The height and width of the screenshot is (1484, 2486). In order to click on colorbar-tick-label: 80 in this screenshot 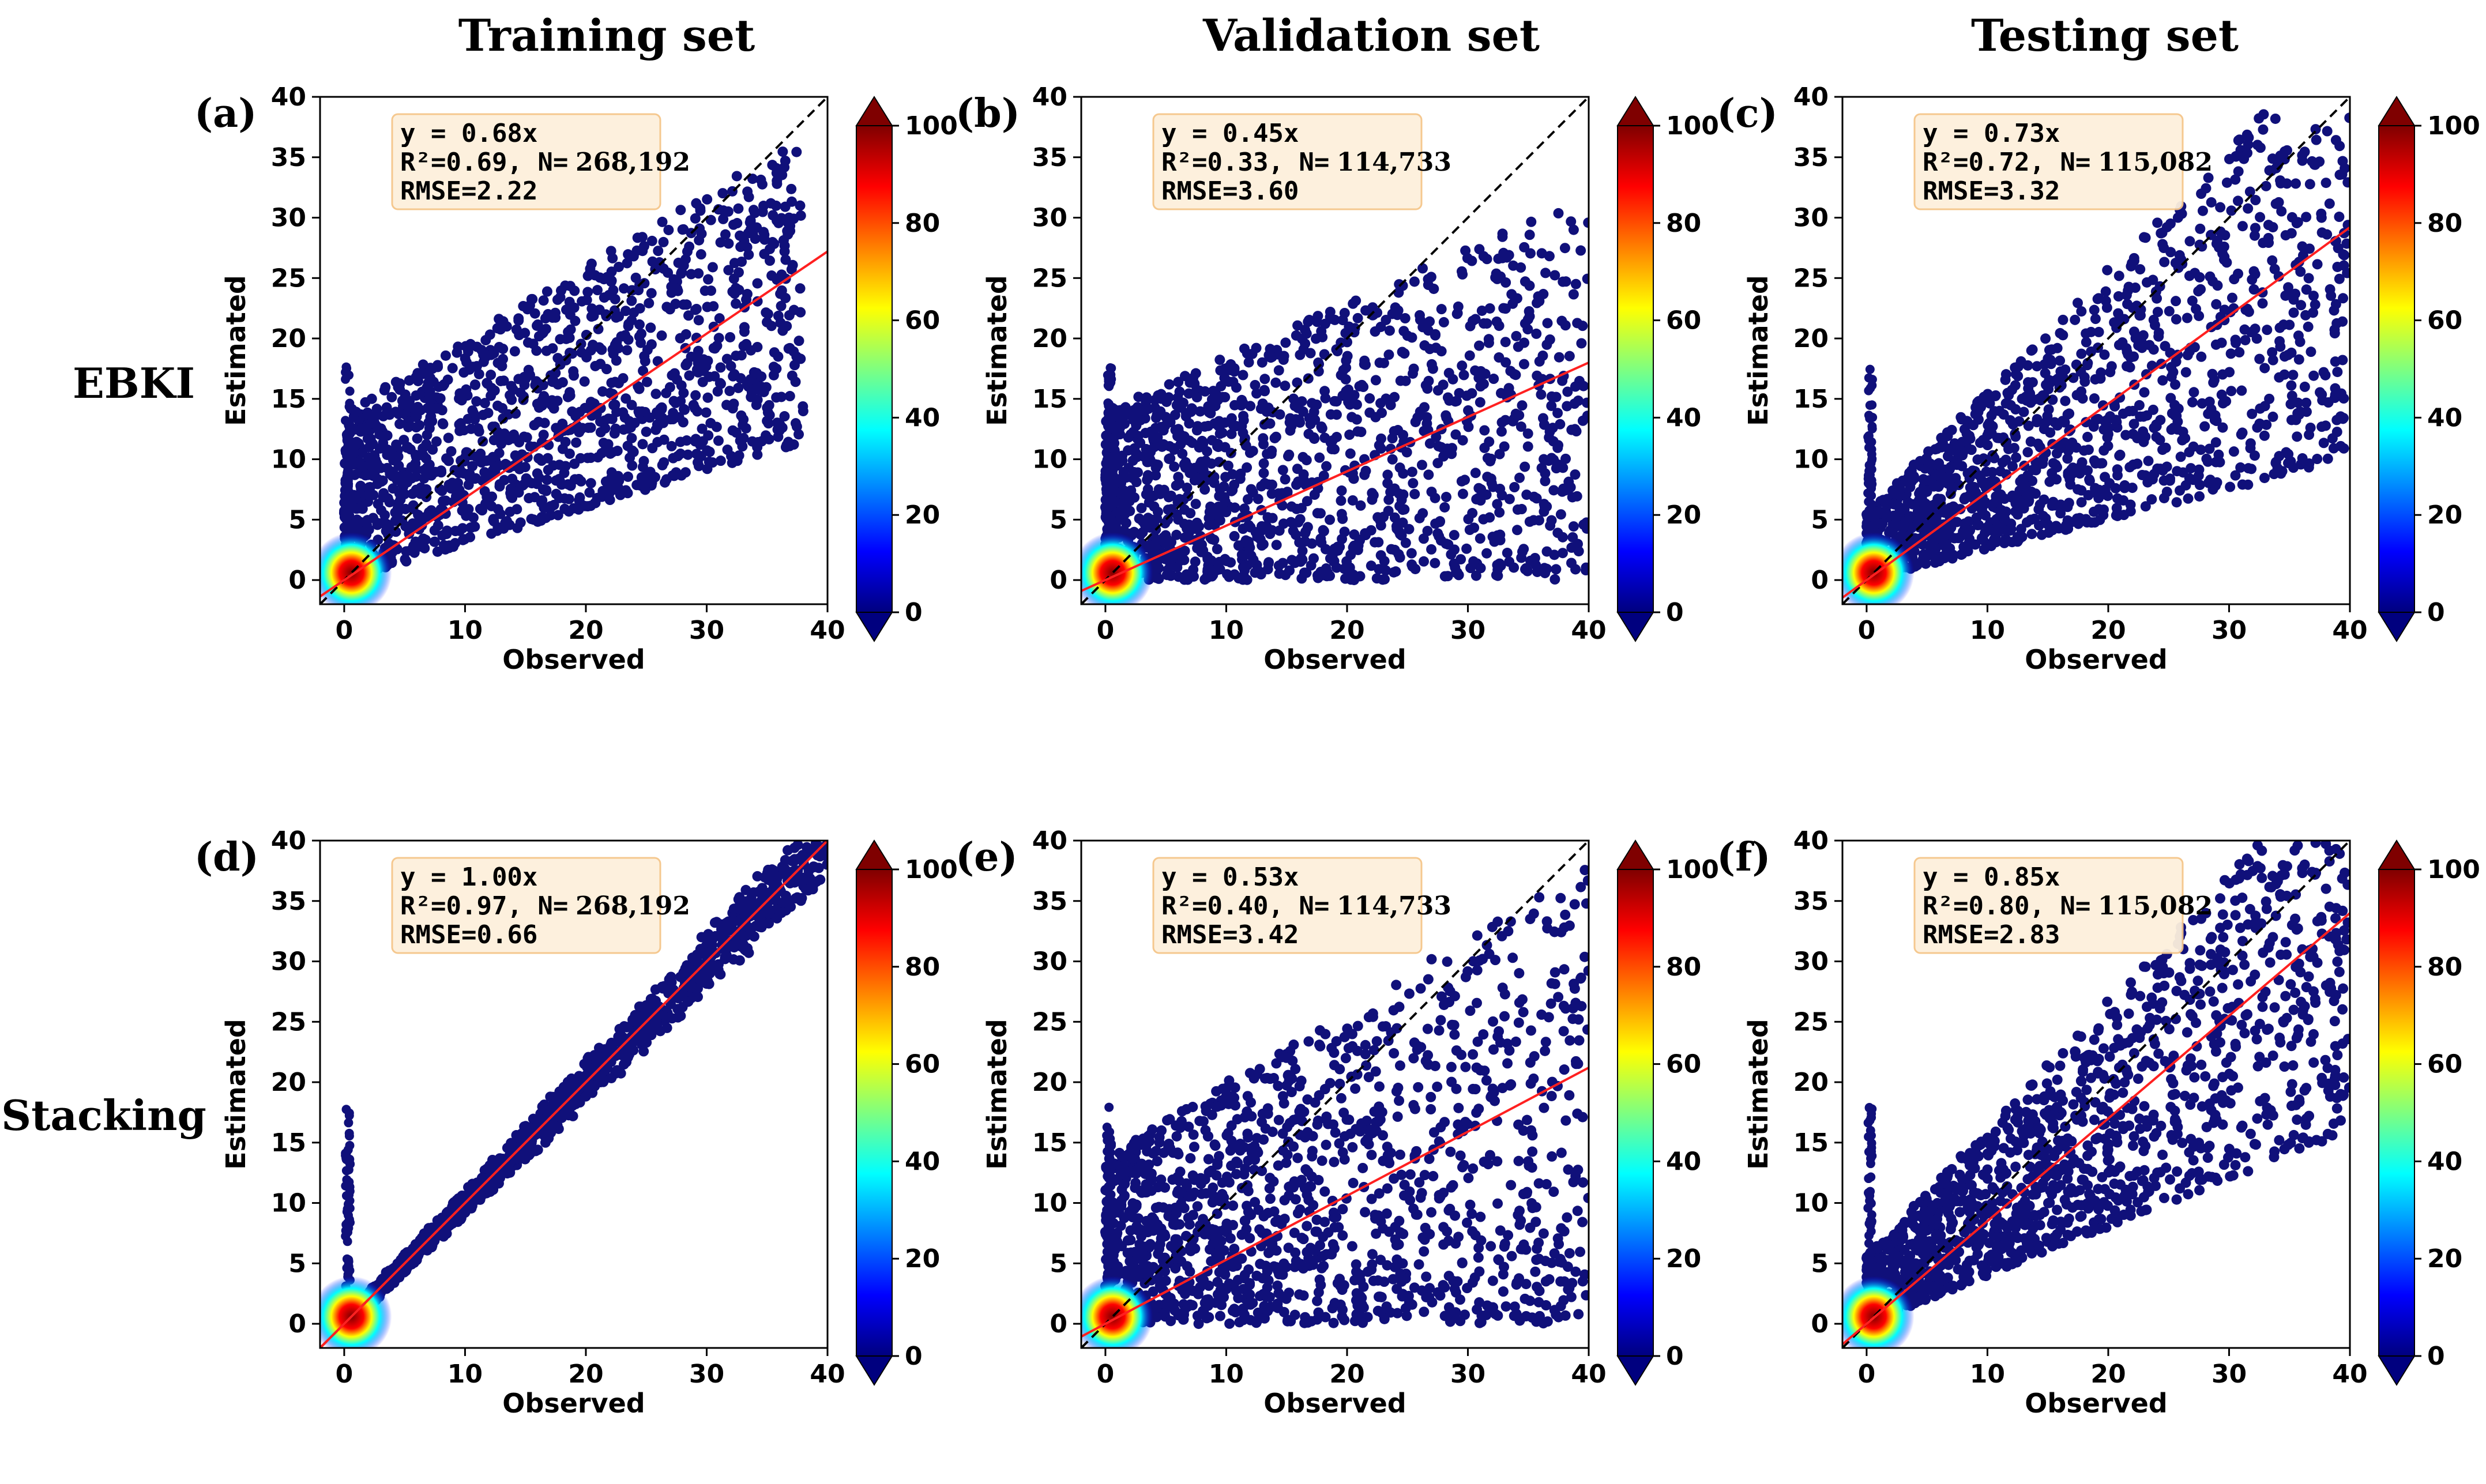, I will do `click(2444, 223)`.